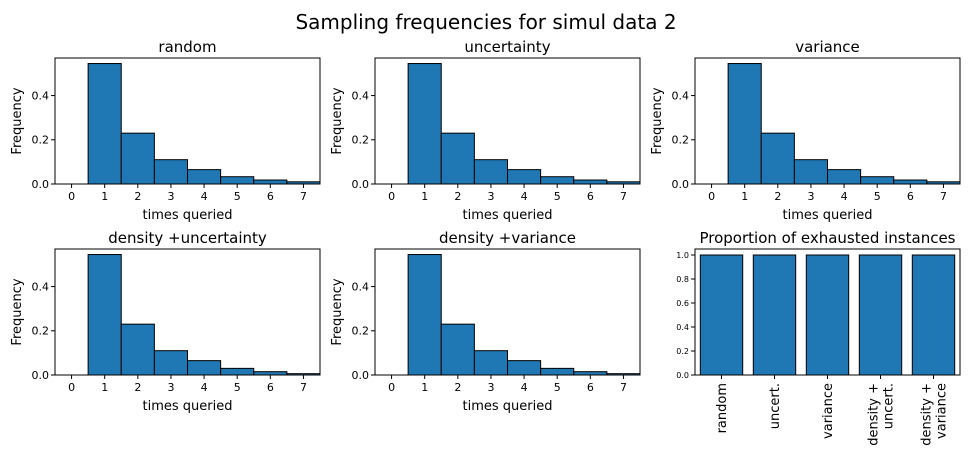 Image resolution: width=972 pixels, height=460 pixels. Describe the element at coordinates (485, 22) in the screenshot. I see `figure-title: Sampling frequencies for simul data 2` at that location.